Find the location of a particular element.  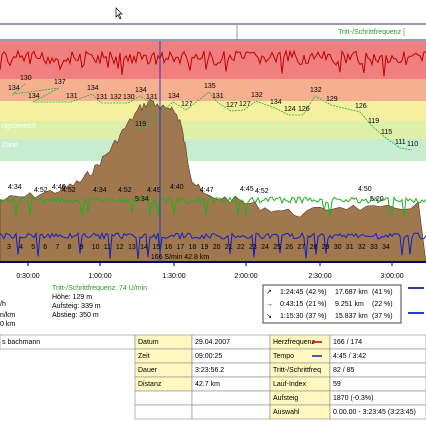

lap-label: 34 is located at coordinates (386, 247).